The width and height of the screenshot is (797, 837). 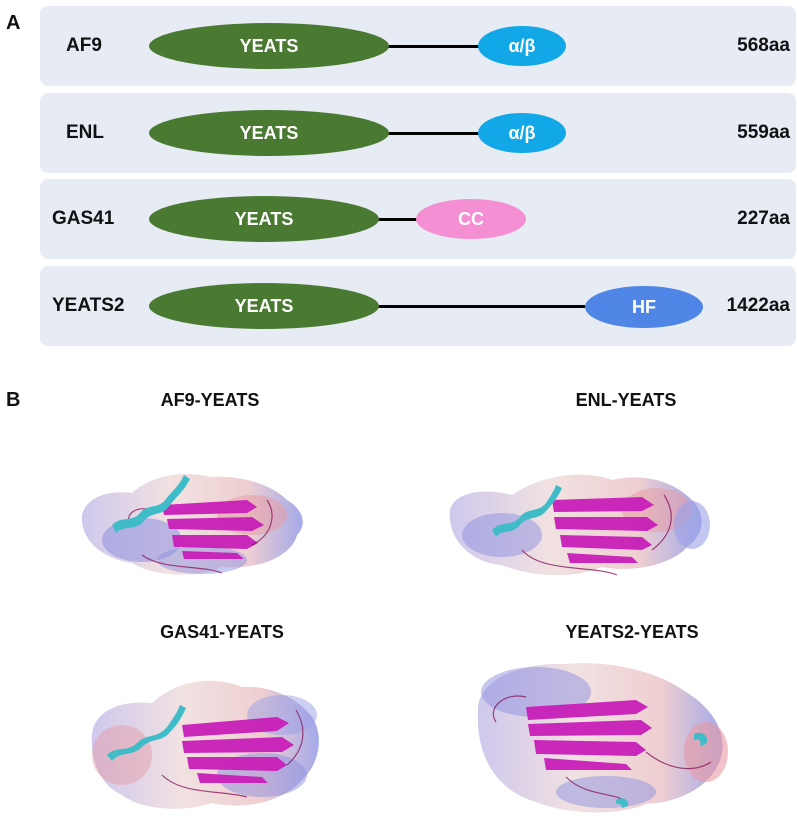 What do you see at coordinates (579, 525) in the screenshot?
I see `enl-structure-image` at bounding box center [579, 525].